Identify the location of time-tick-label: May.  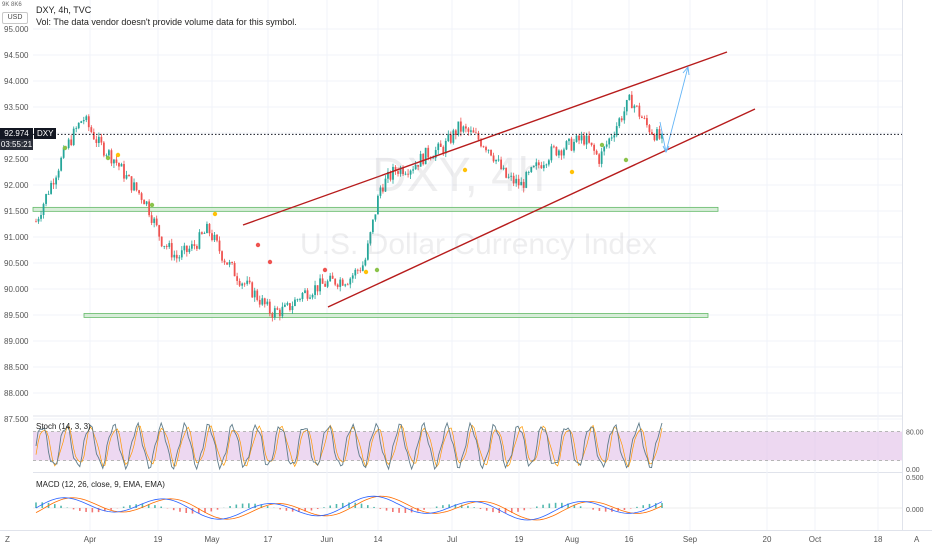
(211, 539).